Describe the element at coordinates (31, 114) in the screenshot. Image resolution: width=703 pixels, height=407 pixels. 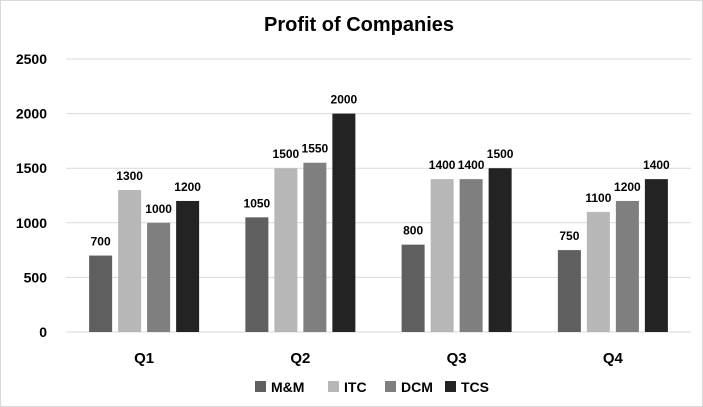
I see `y-tick-label: 2000` at that location.